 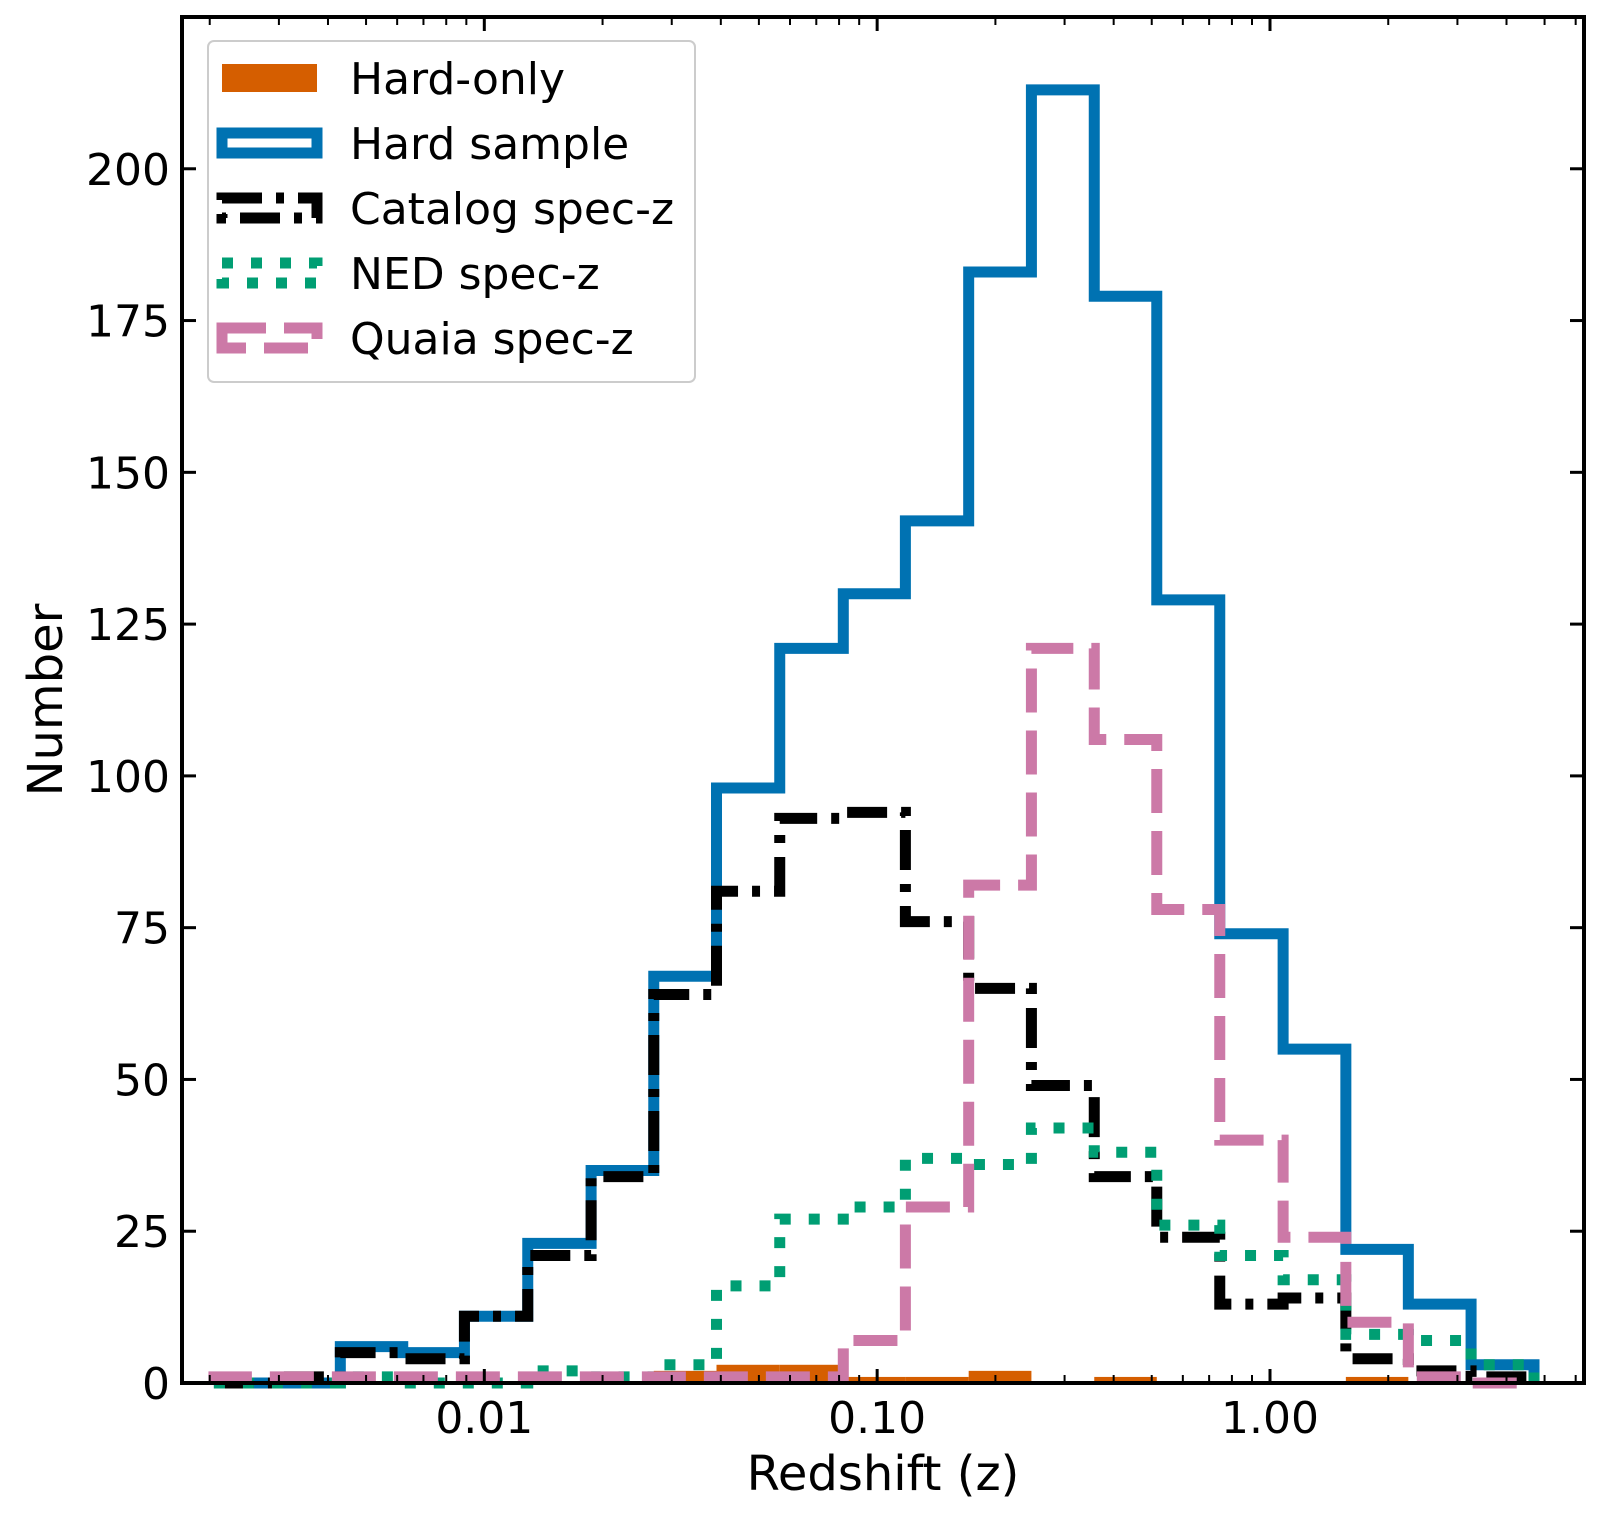 What do you see at coordinates (489, 144) in the screenshot?
I see `legend-label: Hard sample` at bounding box center [489, 144].